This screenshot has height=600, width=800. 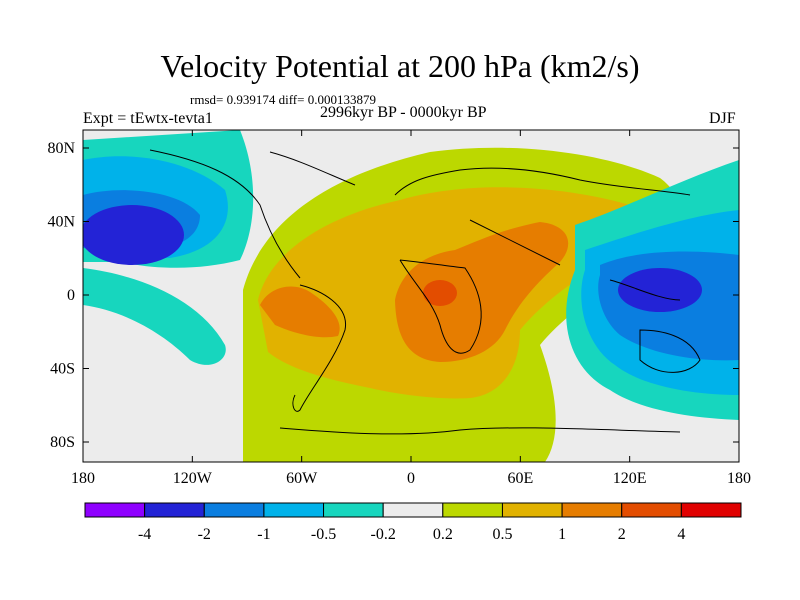 I want to click on colorbar-label: 0.2, so click(x=443, y=534).